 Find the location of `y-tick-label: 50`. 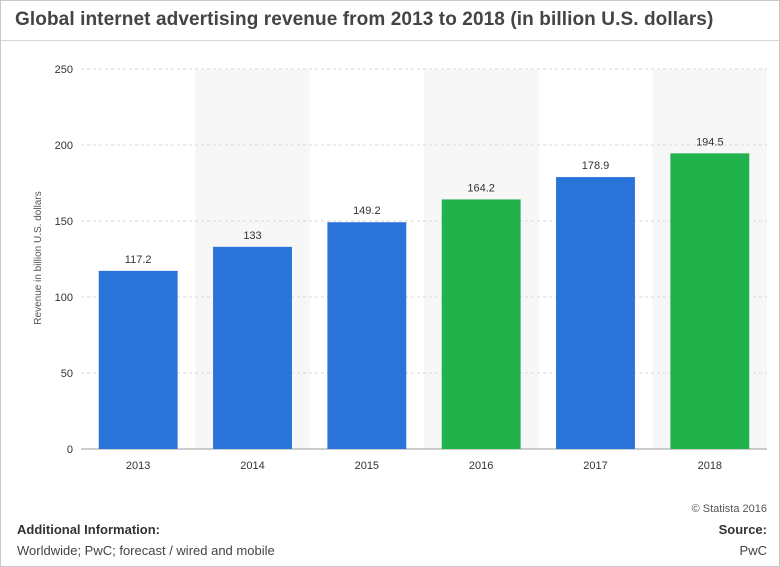

y-tick-label: 50 is located at coordinates (67, 374).